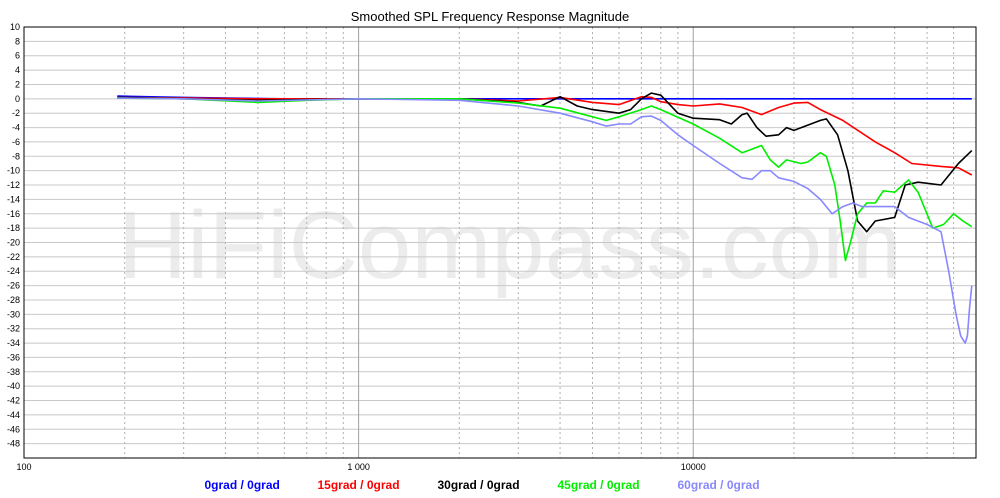  Describe the element at coordinates (13, 357) in the screenshot. I see `y-tick-label: -36` at that location.